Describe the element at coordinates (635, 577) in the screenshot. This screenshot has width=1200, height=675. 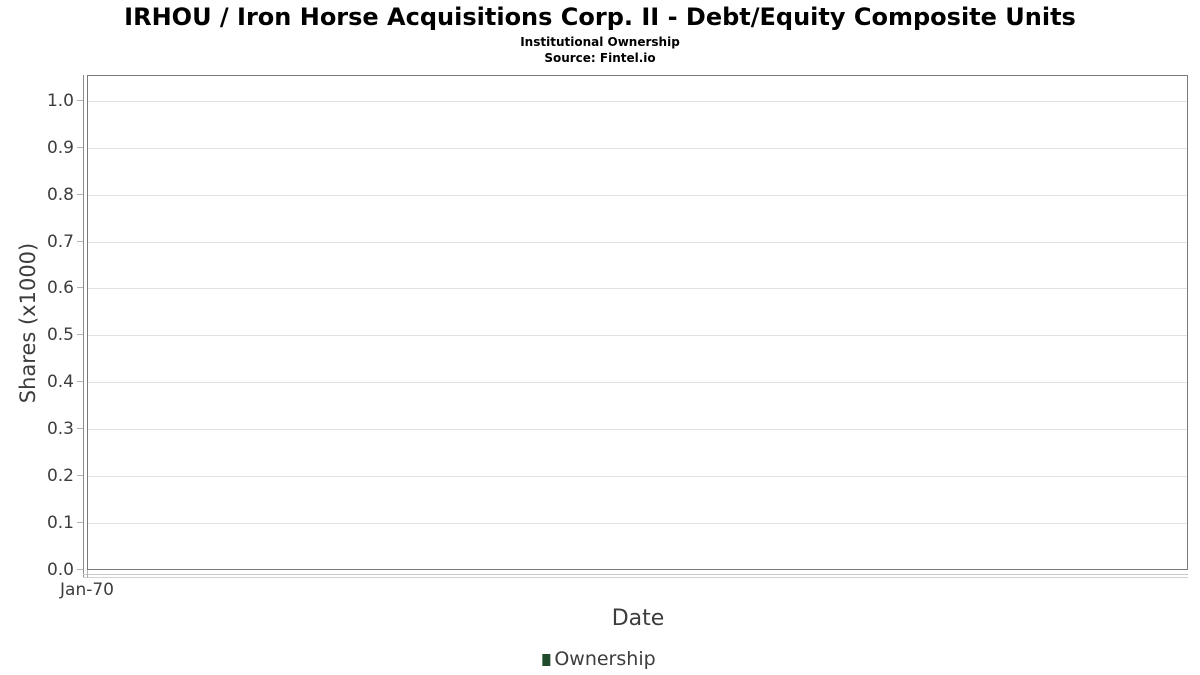
I see `x-axis-secondary-line` at that location.